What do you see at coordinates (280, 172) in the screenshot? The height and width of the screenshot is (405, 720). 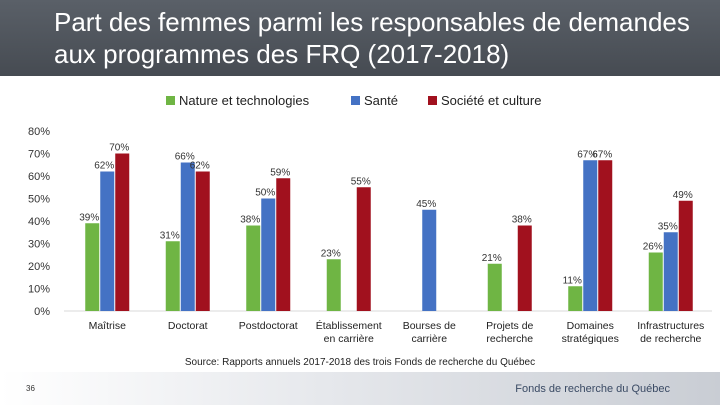 I see `data-label: 59%` at bounding box center [280, 172].